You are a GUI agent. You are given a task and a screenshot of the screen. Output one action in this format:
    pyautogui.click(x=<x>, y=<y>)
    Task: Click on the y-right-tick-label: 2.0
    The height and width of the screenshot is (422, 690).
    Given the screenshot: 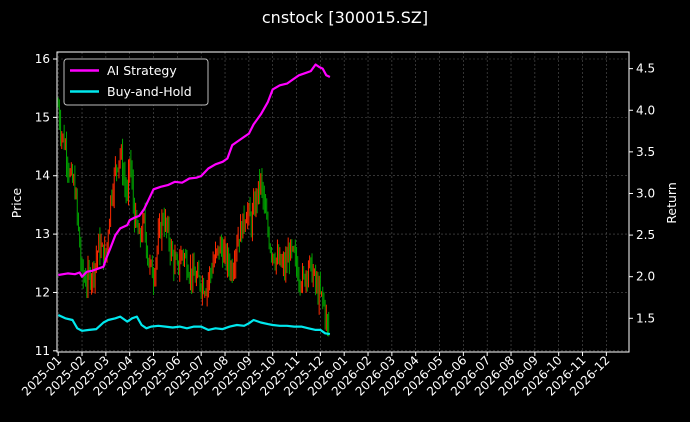 What is the action you would take?
    pyautogui.click(x=645, y=277)
    